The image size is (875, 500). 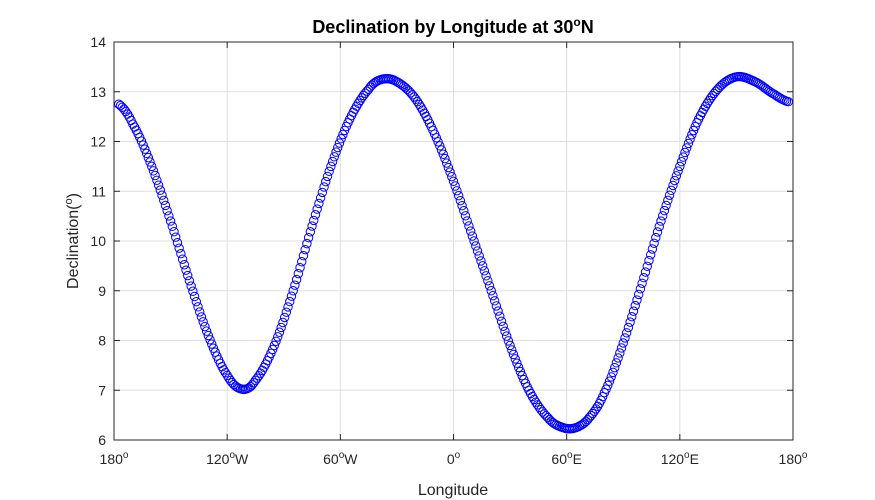 I want to click on x-tick-label: 120oW, so click(x=227, y=458).